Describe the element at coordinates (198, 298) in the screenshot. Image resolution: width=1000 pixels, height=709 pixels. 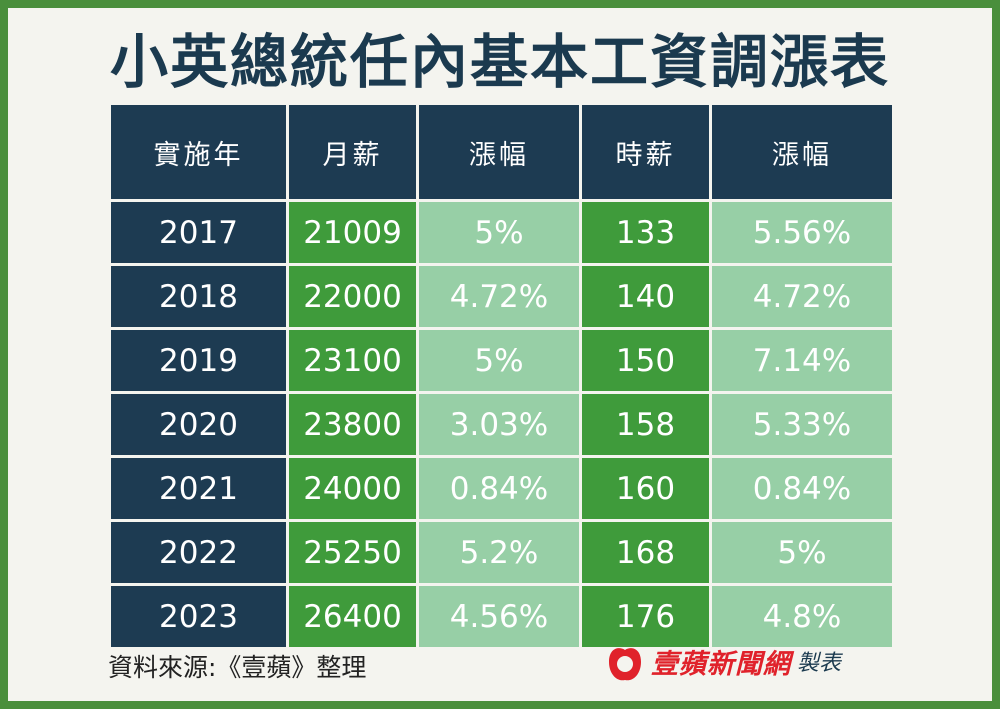
I see `cell-year: 2018` at that location.